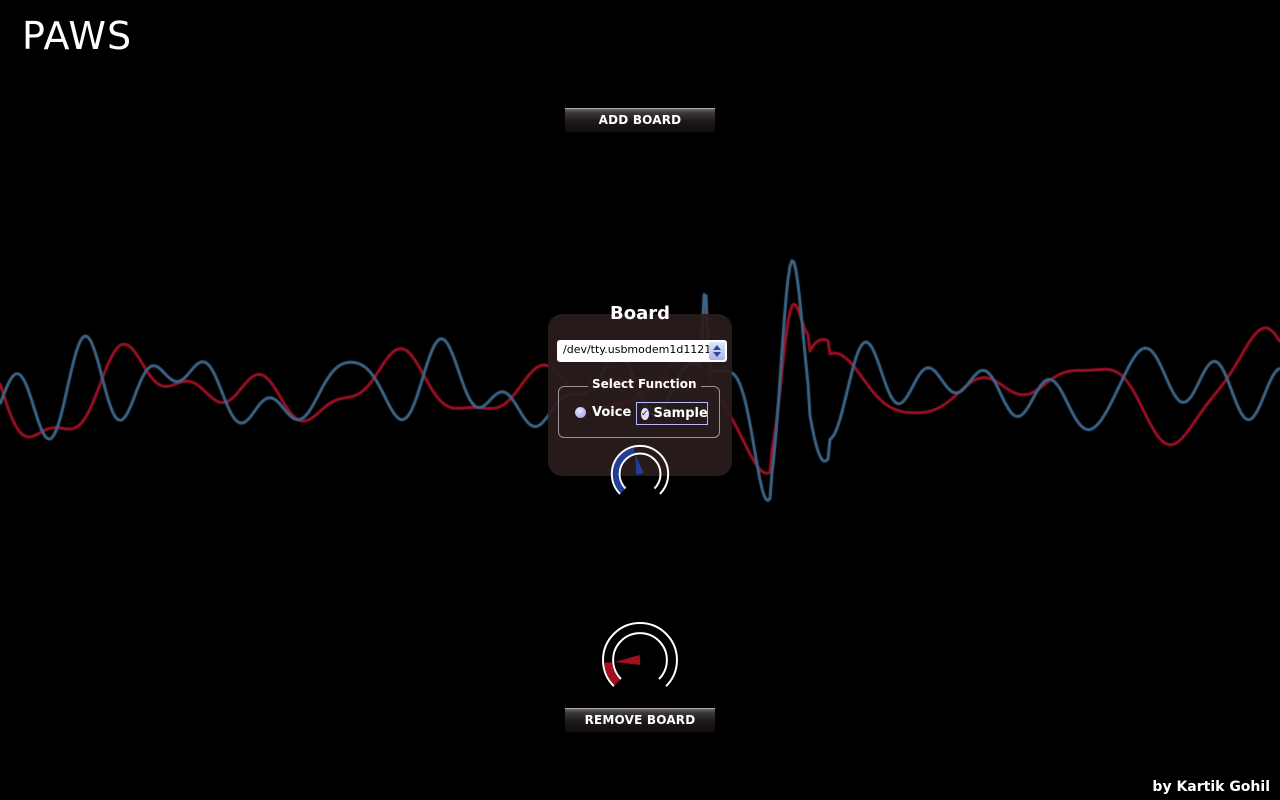 The width and height of the screenshot is (1280, 800). What do you see at coordinates (637, 349) in the screenshot?
I see `port-select-value: /dev/tty.usbmodem1d1121` at bounding box center [637, 349].